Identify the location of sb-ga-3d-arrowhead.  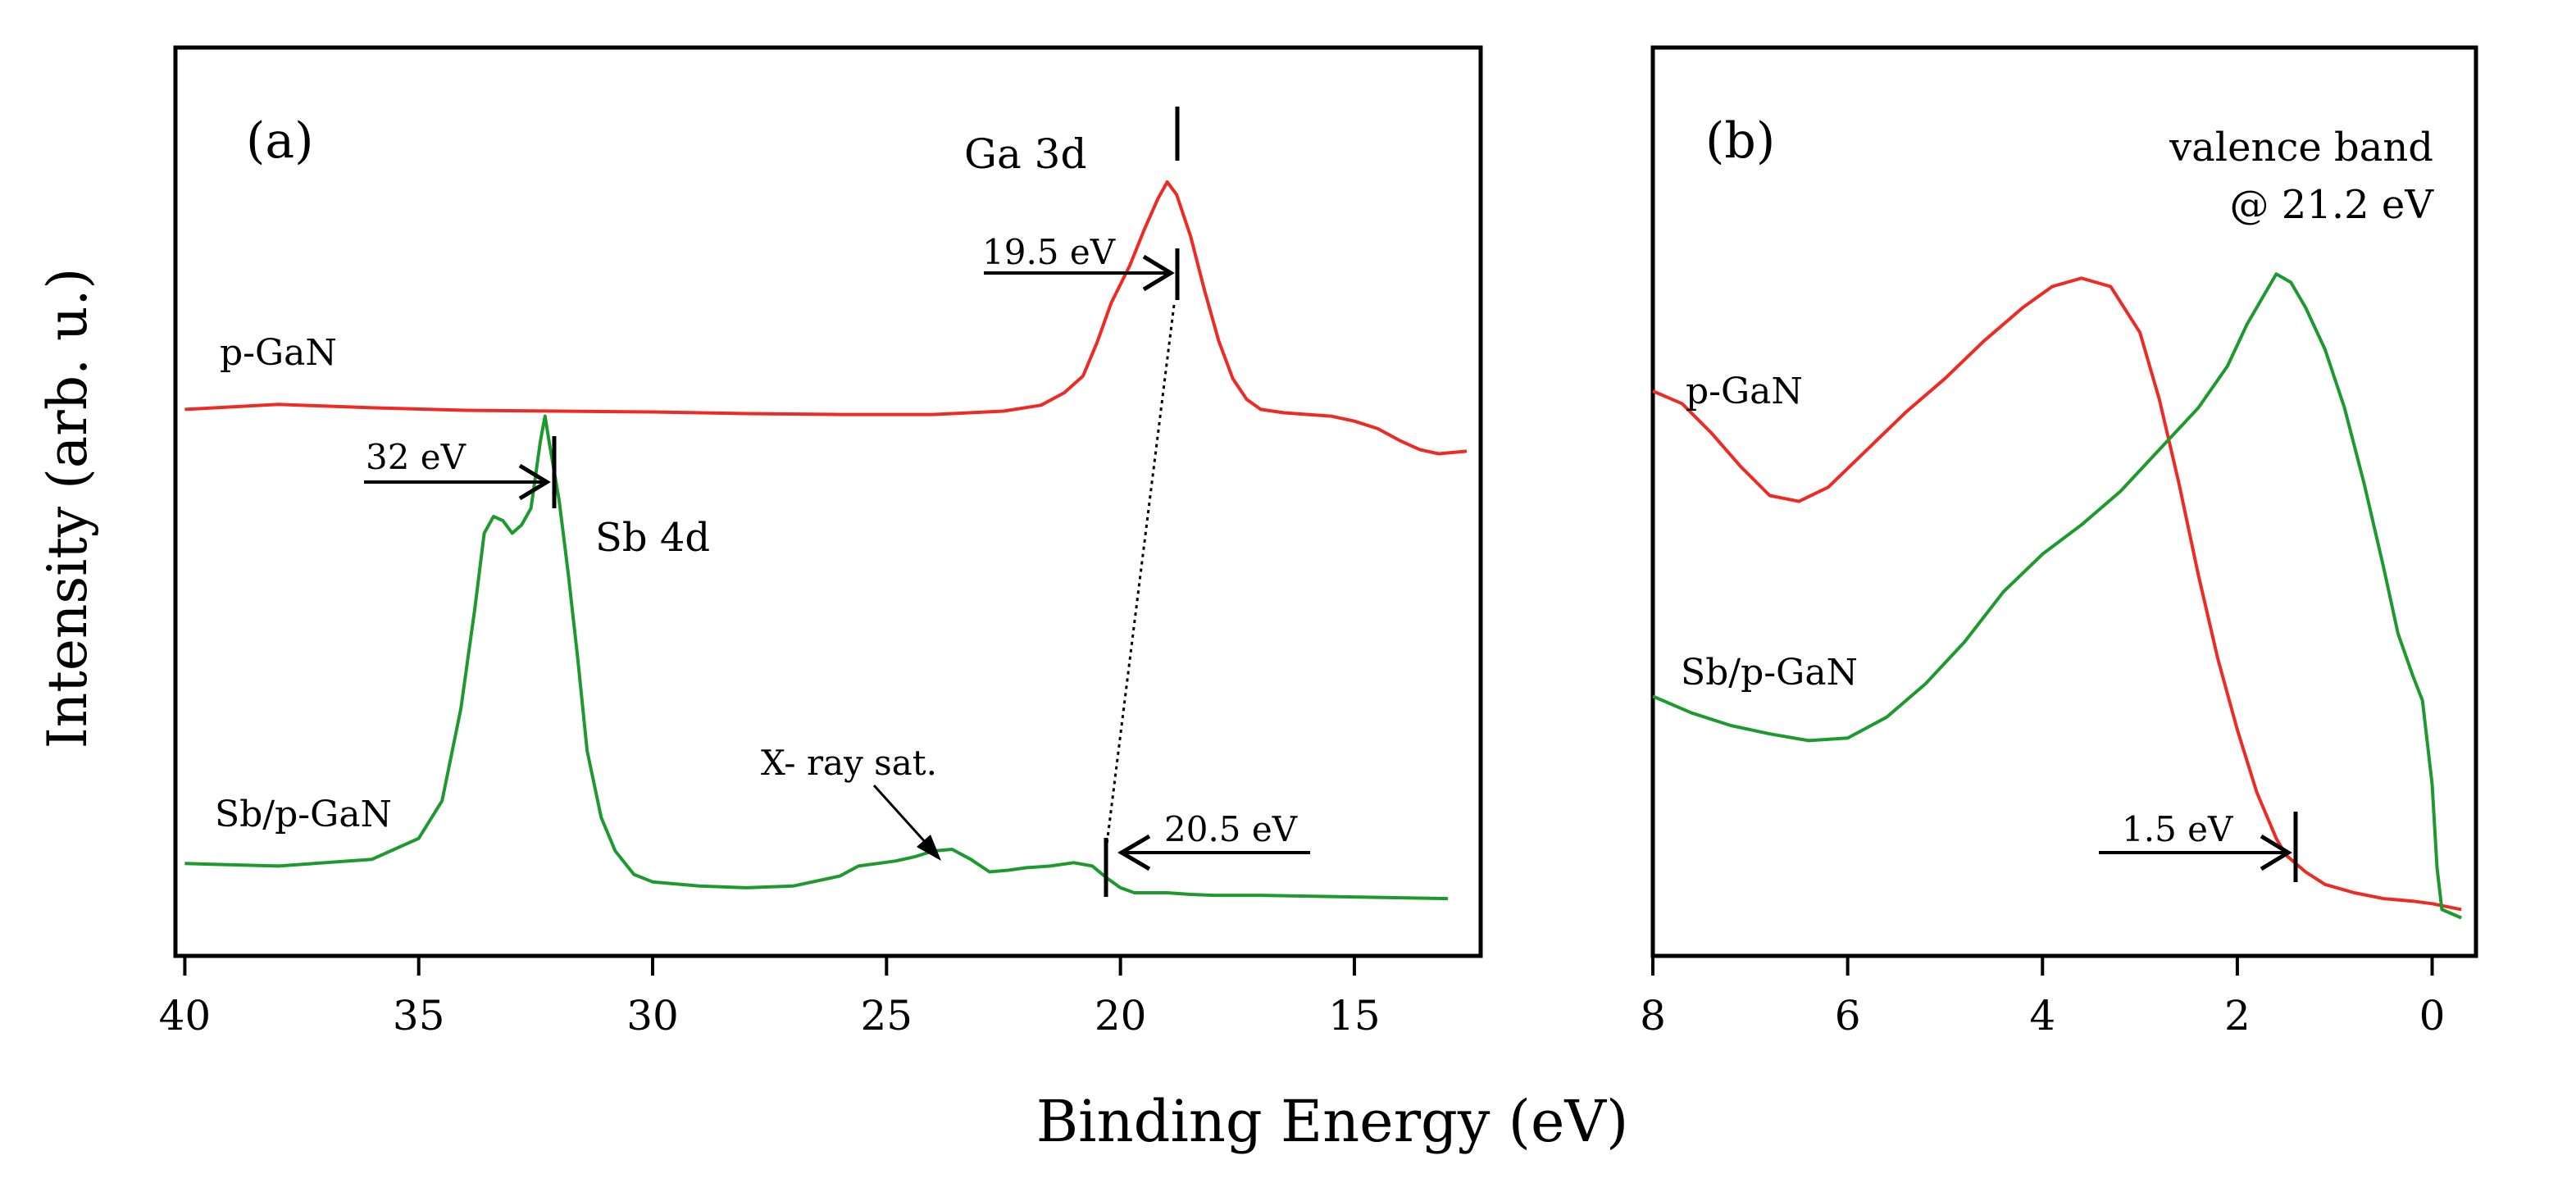
(1134, 852).